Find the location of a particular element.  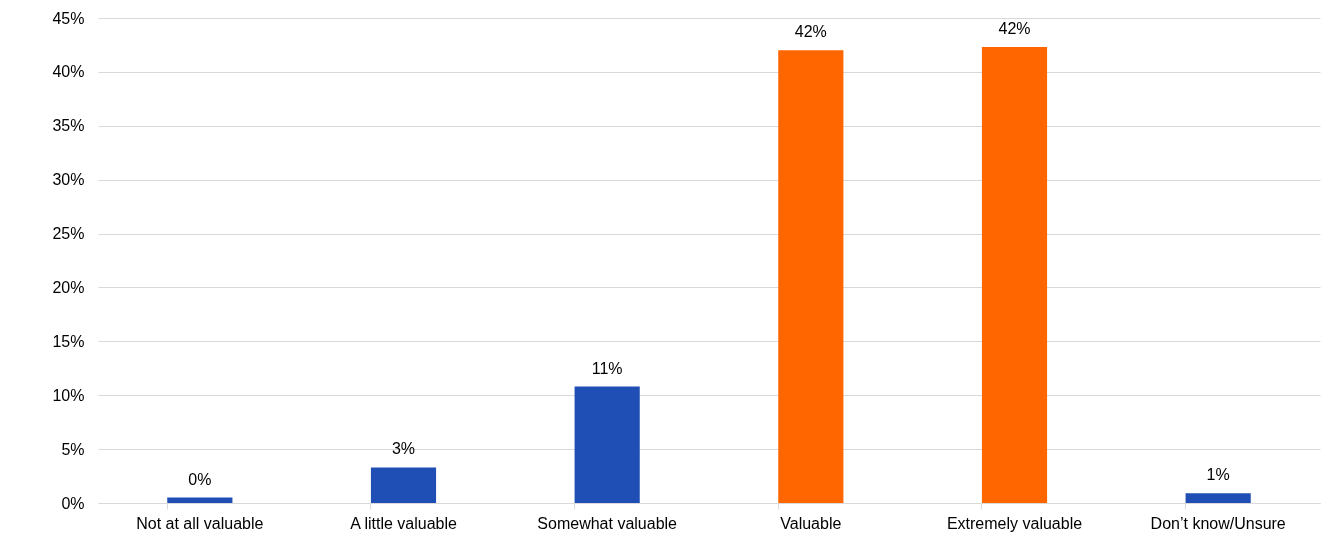

y-tick-label: 45% is located at coordinates (68, 18).